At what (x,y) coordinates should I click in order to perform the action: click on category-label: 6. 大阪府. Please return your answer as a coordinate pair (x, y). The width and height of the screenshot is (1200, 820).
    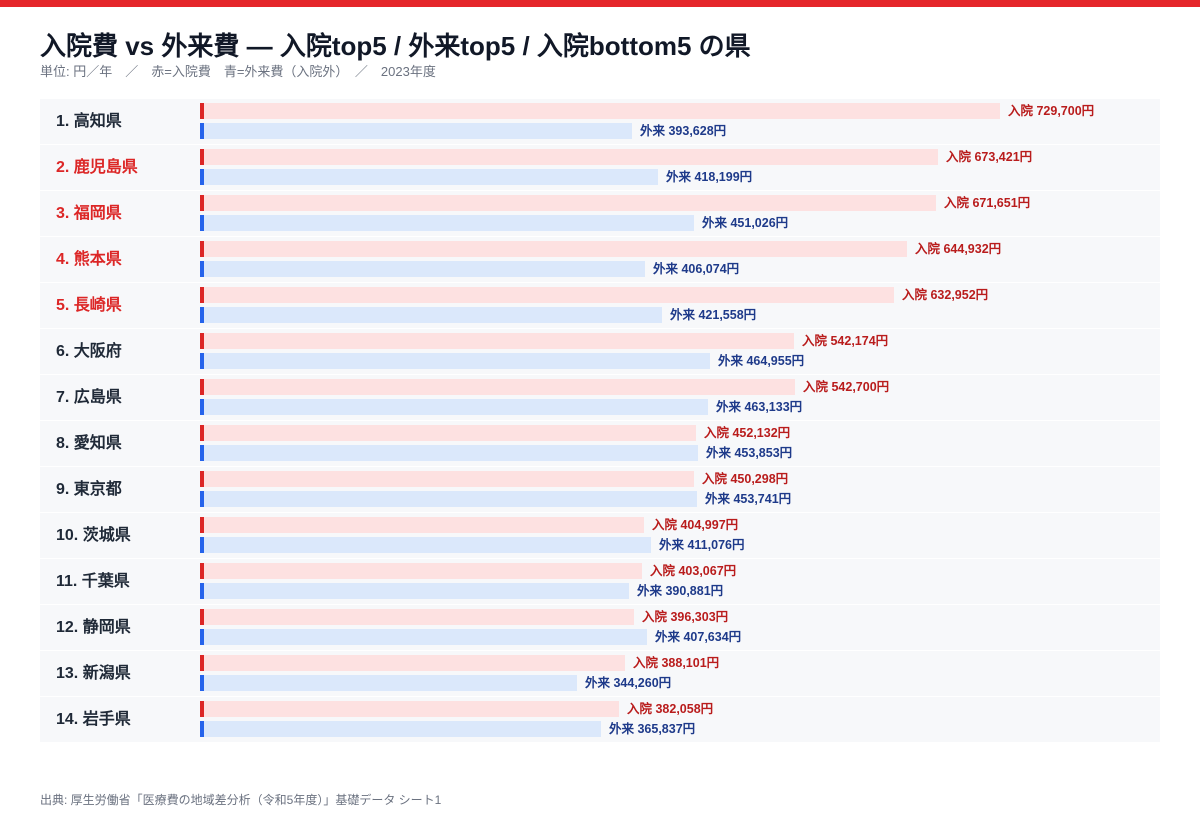
    Looking at the image, I should click on (89, 351).